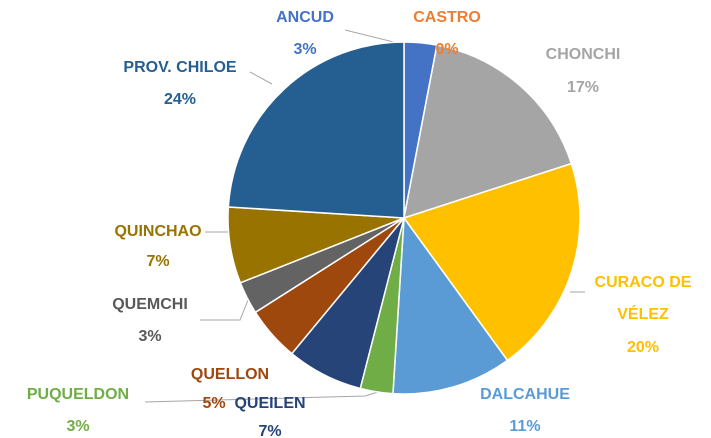  Describe the element at coordinates (643, 298) in the screenshot. I see `slice-label: CURACO DE VÉLEZ` at that location.